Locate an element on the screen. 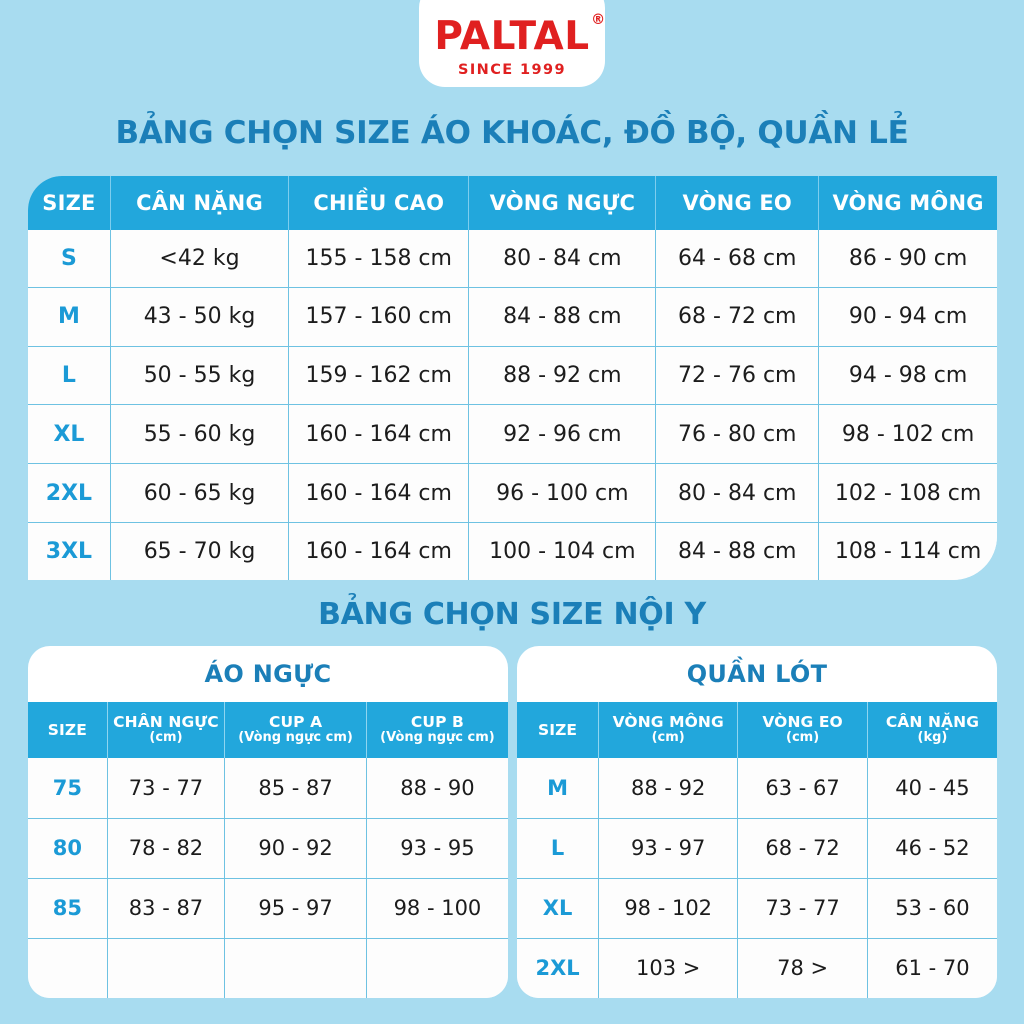 Image resolution: width=1024 pixels, height=1024 pixels. cell-hip: 102 - 108 cm is located at coordinates (907, 493).